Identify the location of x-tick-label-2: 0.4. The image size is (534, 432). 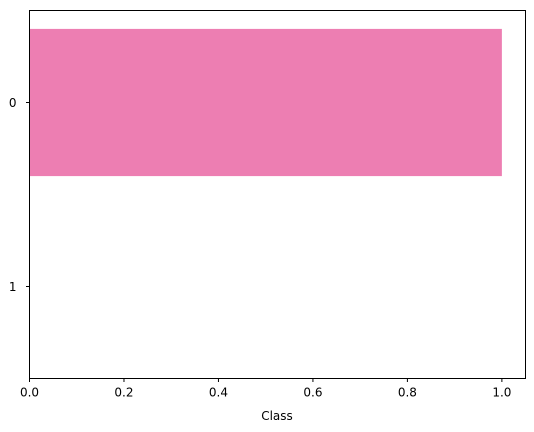
(218, 393).